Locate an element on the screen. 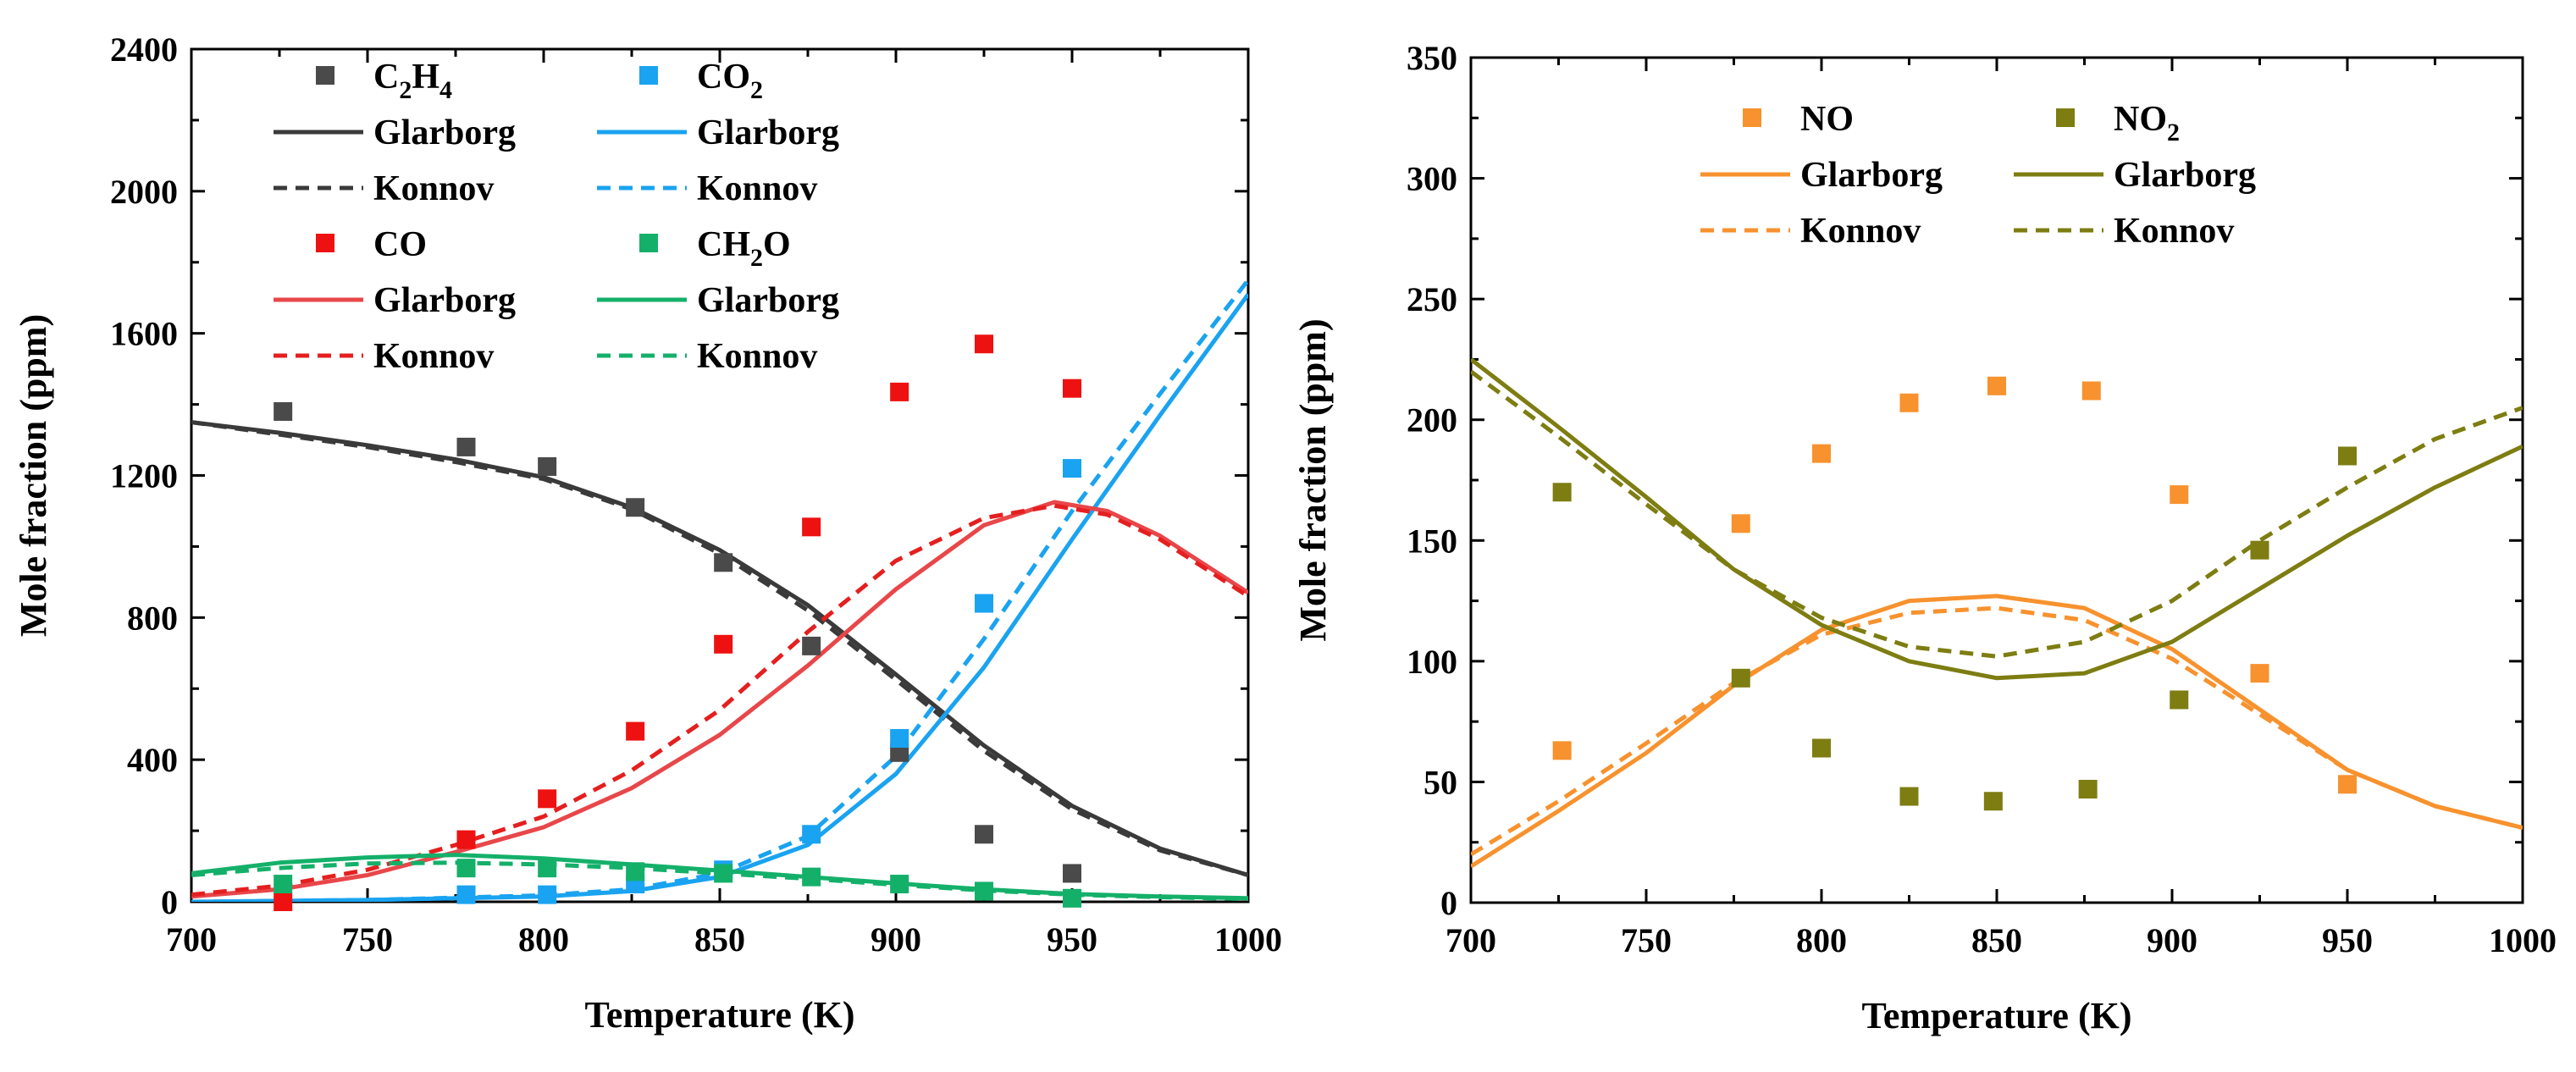 The height and width of the screenshot is (1072, 2576). y-tick-label: 1200 is located at coordinates (144, 476).